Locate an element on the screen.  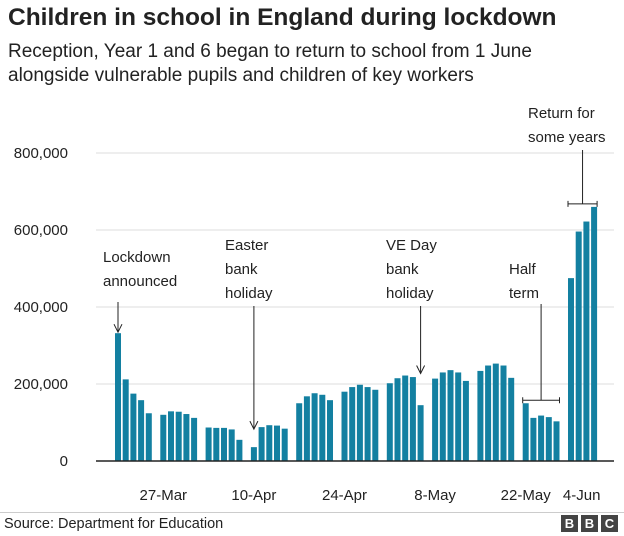
logo-letter: C is located at coordinates (609, 523).